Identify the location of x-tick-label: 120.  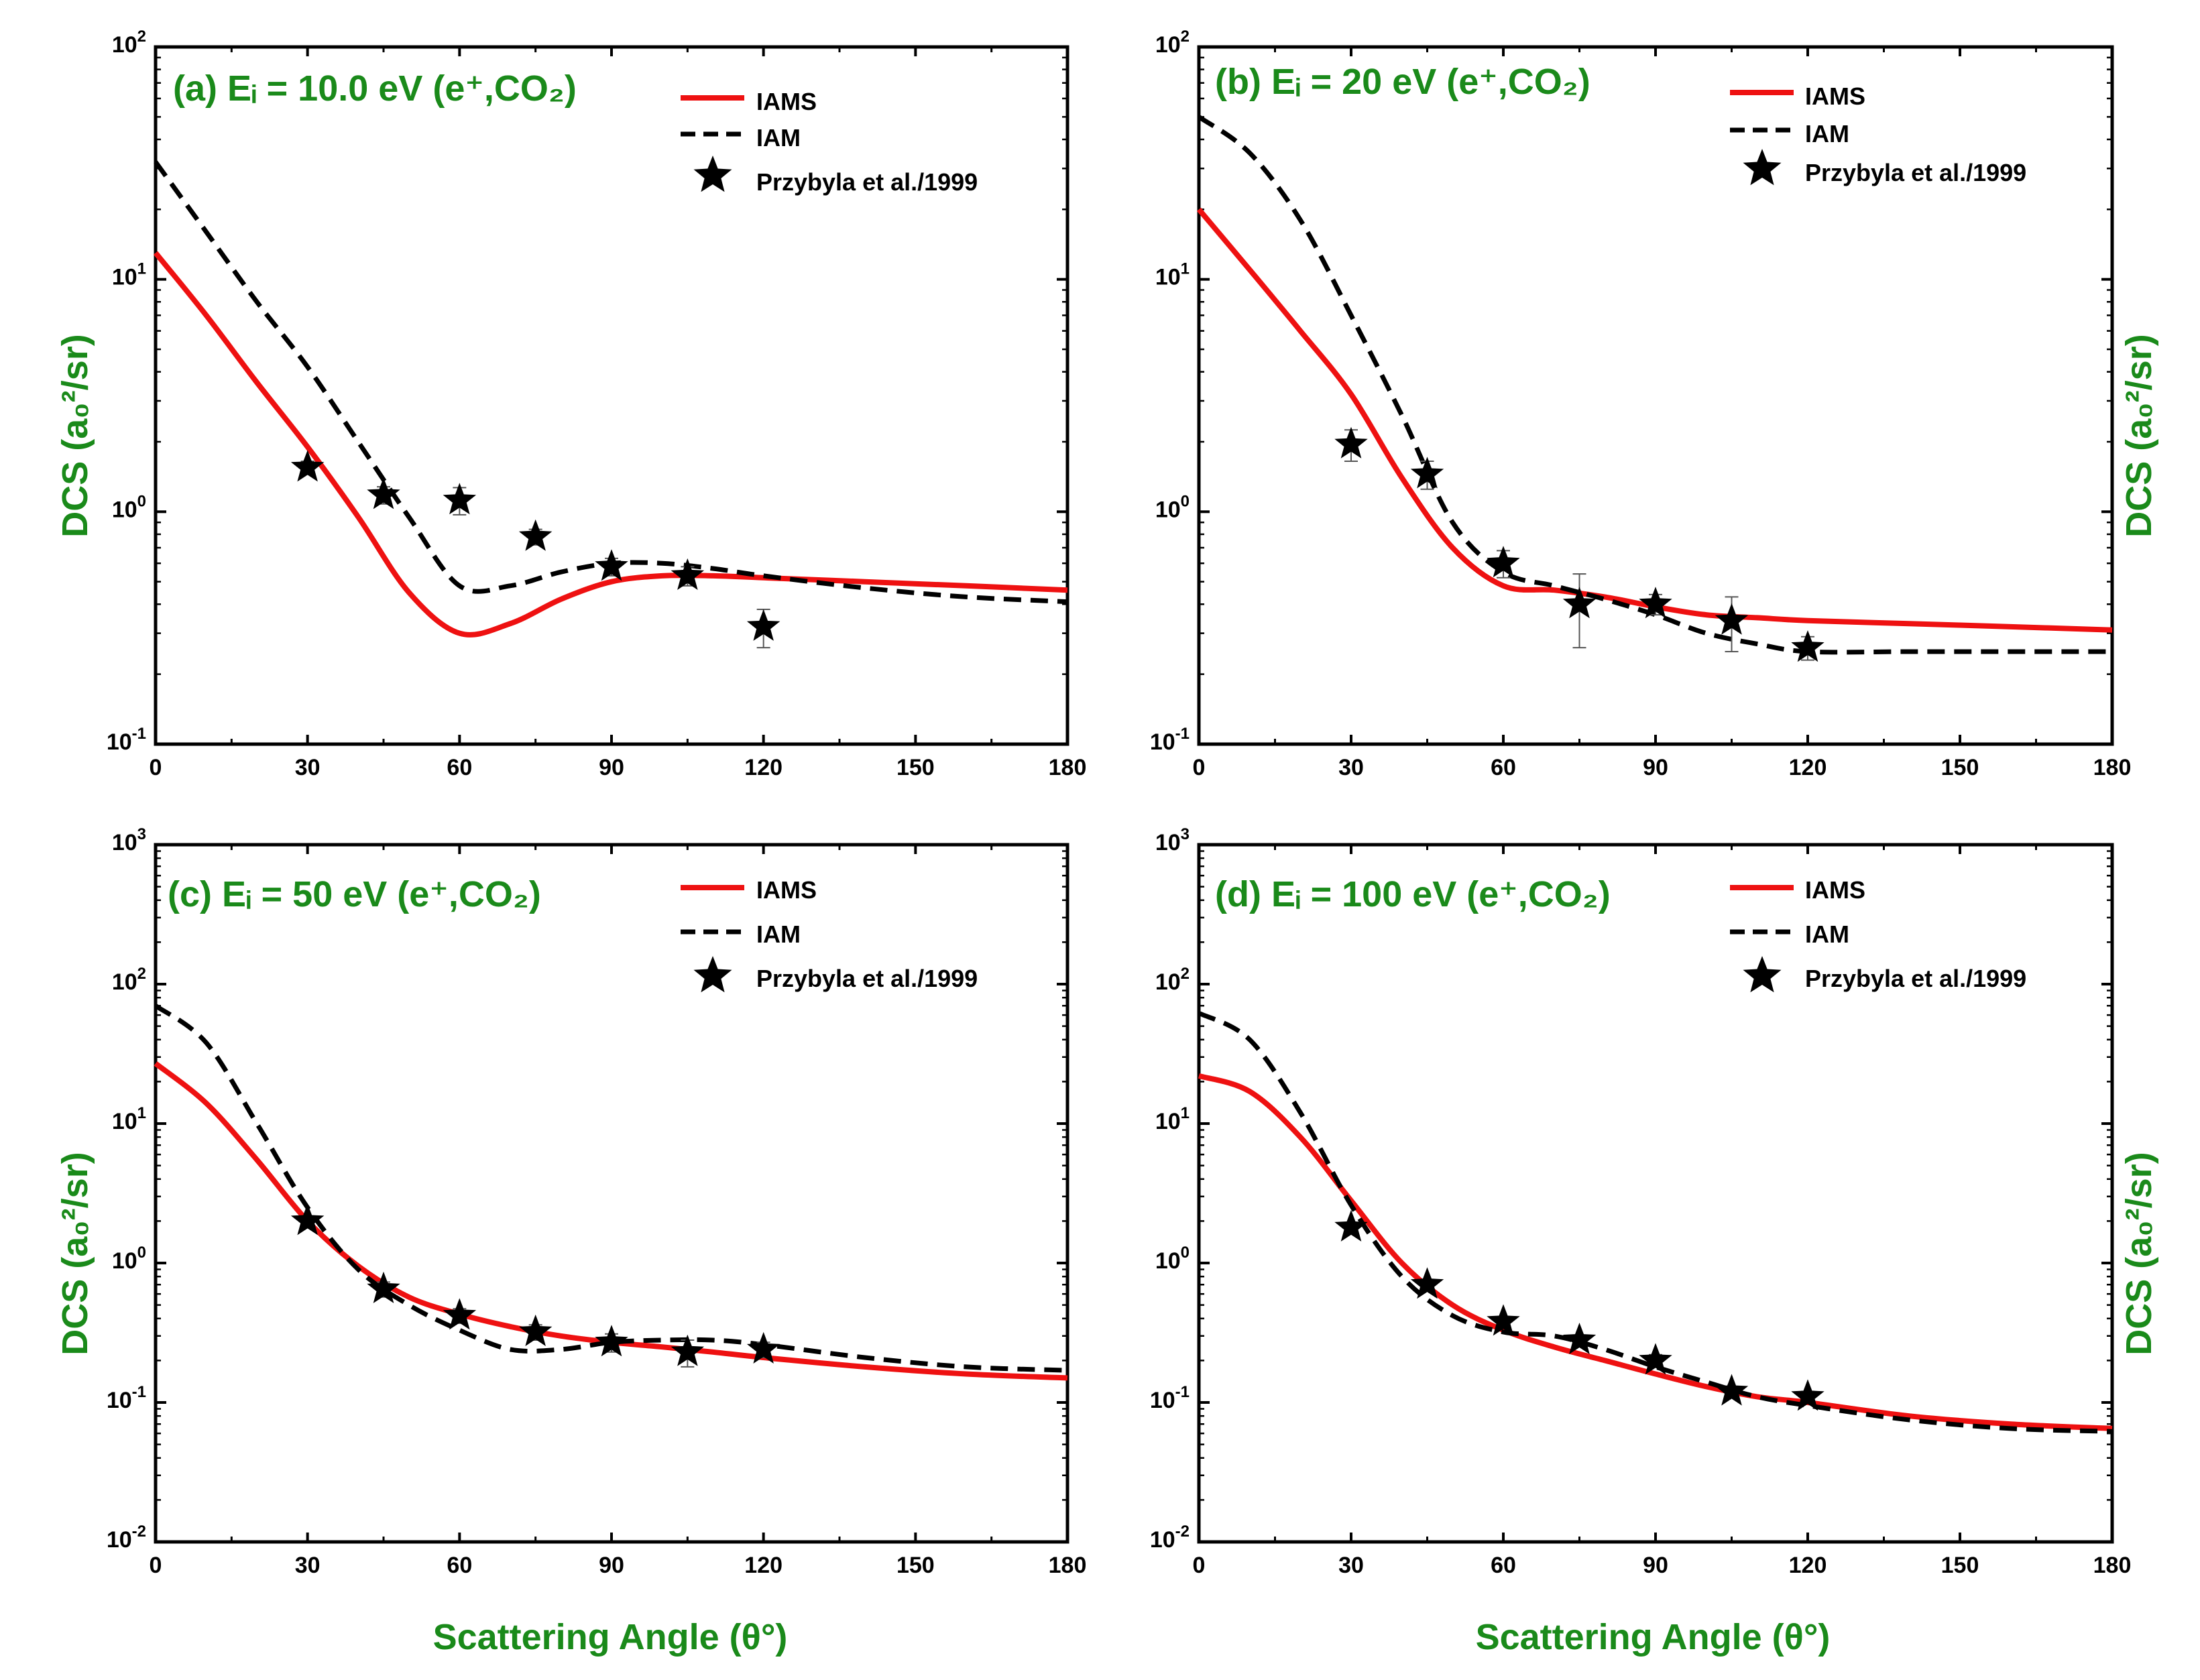
(764, 1565).